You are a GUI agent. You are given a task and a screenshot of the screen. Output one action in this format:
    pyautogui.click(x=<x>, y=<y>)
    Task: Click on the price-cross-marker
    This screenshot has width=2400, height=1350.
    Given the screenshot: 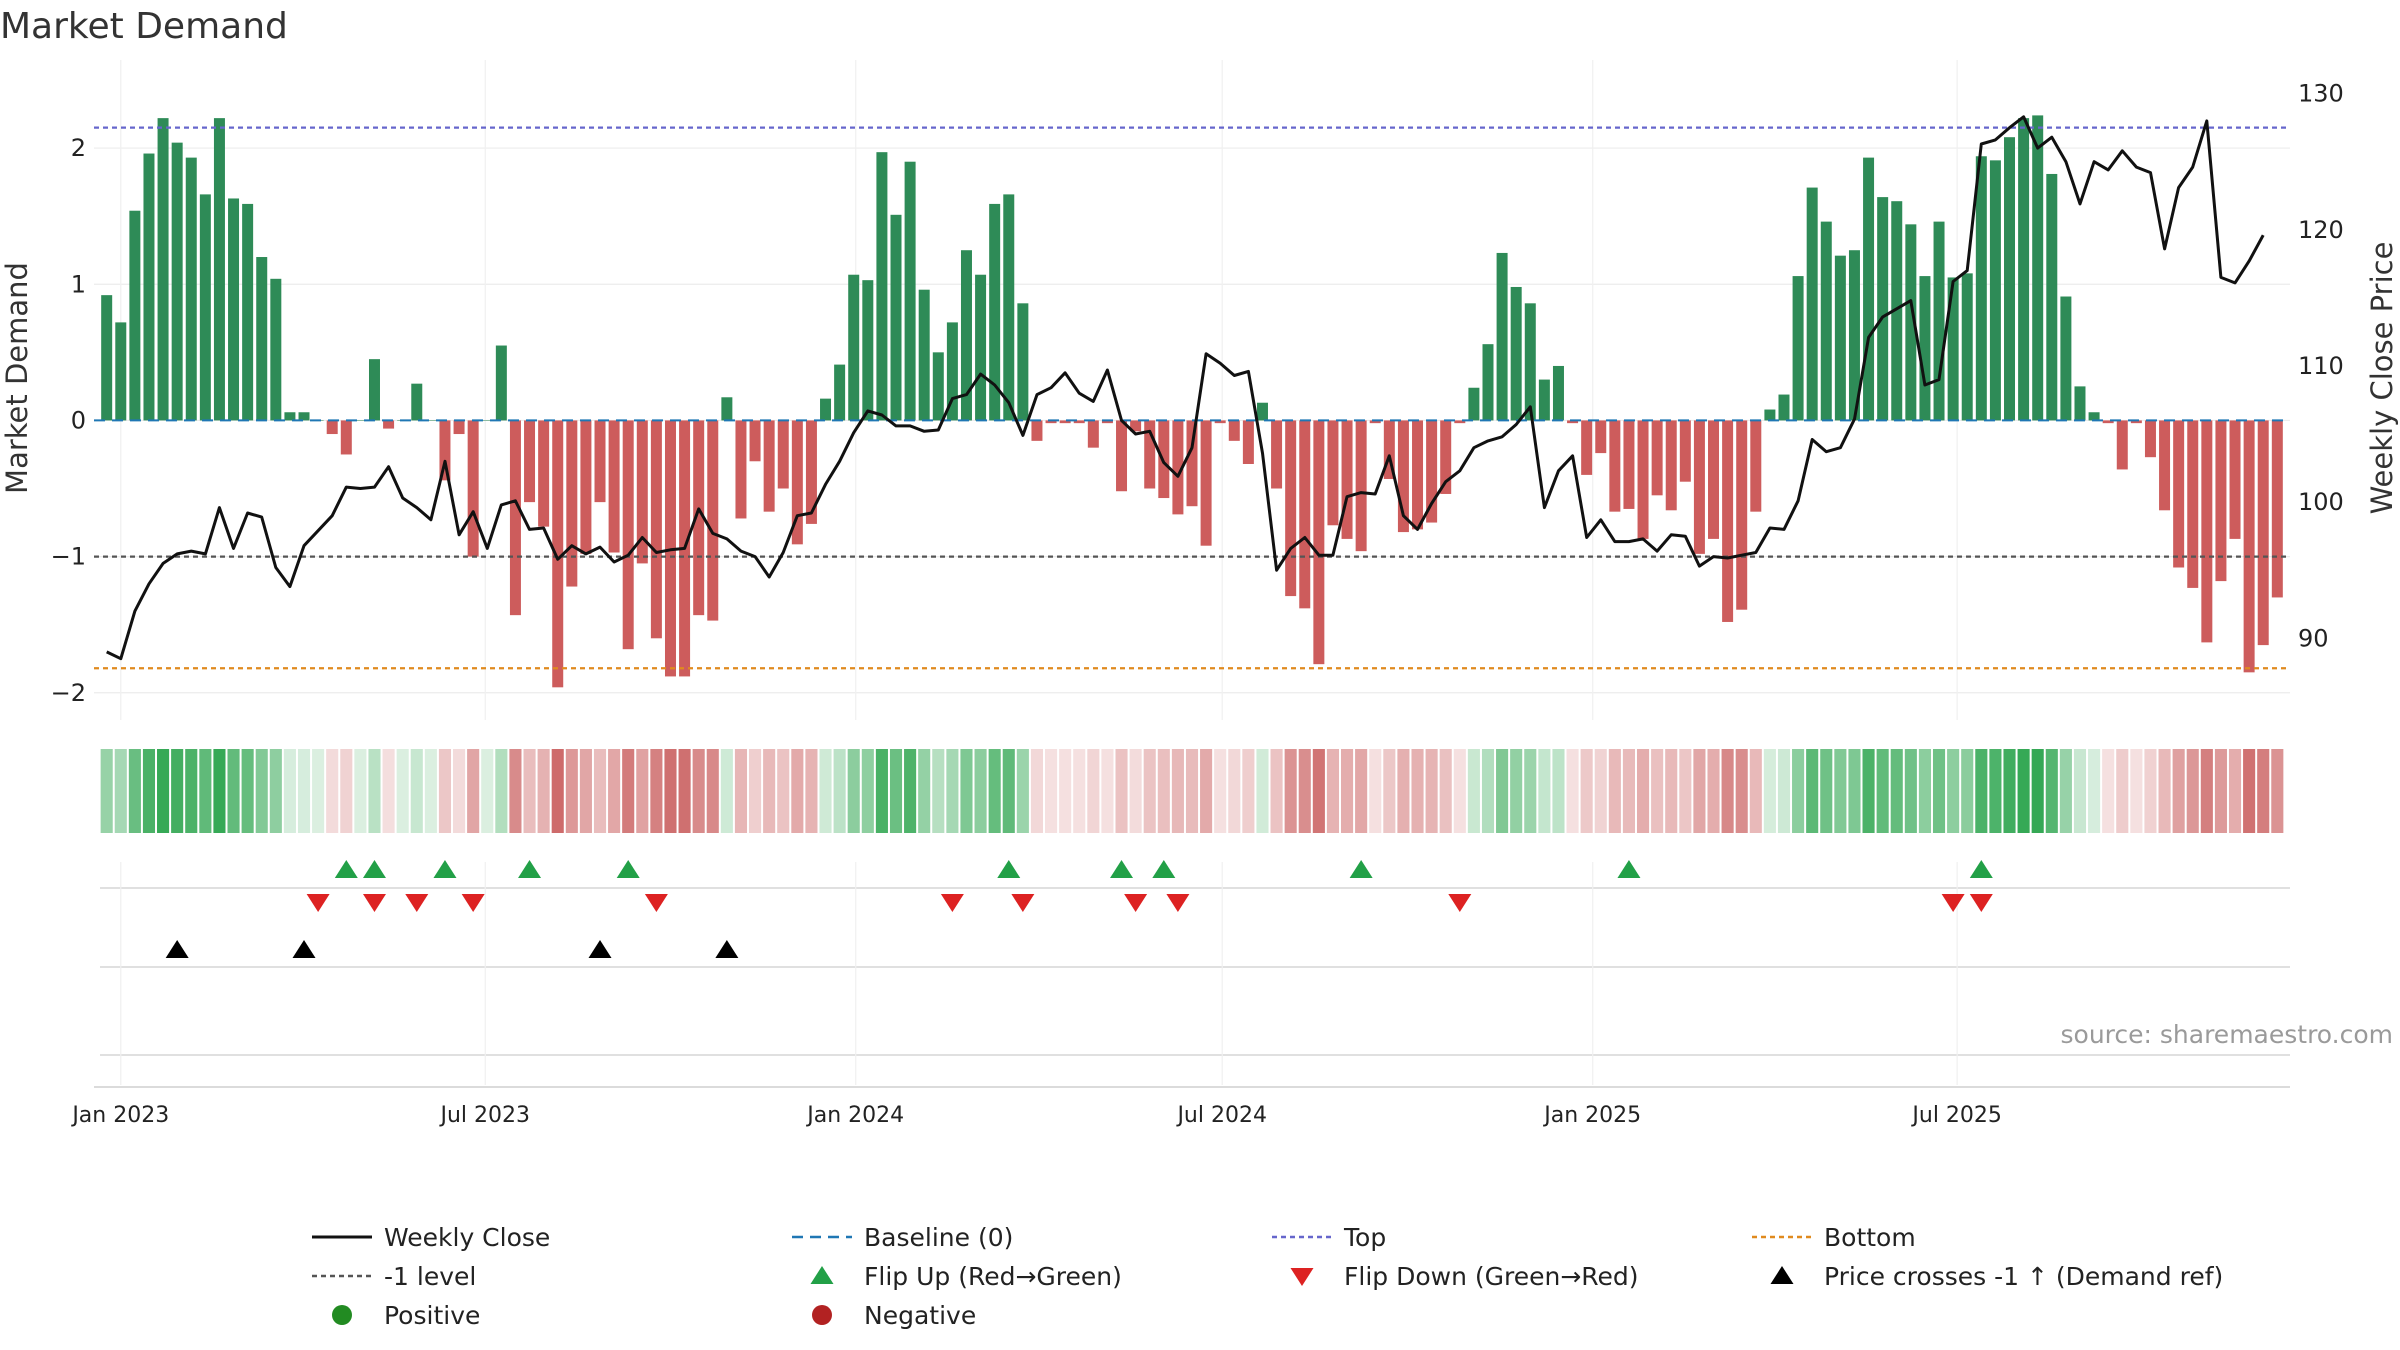 What is the action you would take?
    pyautogui.click(x=304, y=949)
    